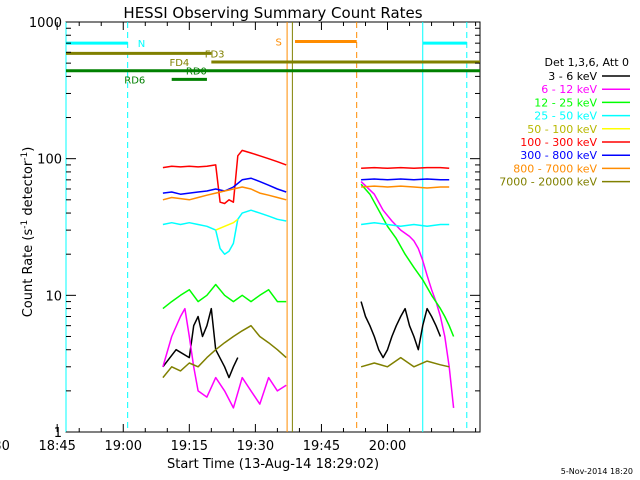 Image resolution: width=640 pixels, height=480 pixels. Describe the element at coordinates (215, 54) in the screenshot. I see `state-marker-label: FD3` at that location.